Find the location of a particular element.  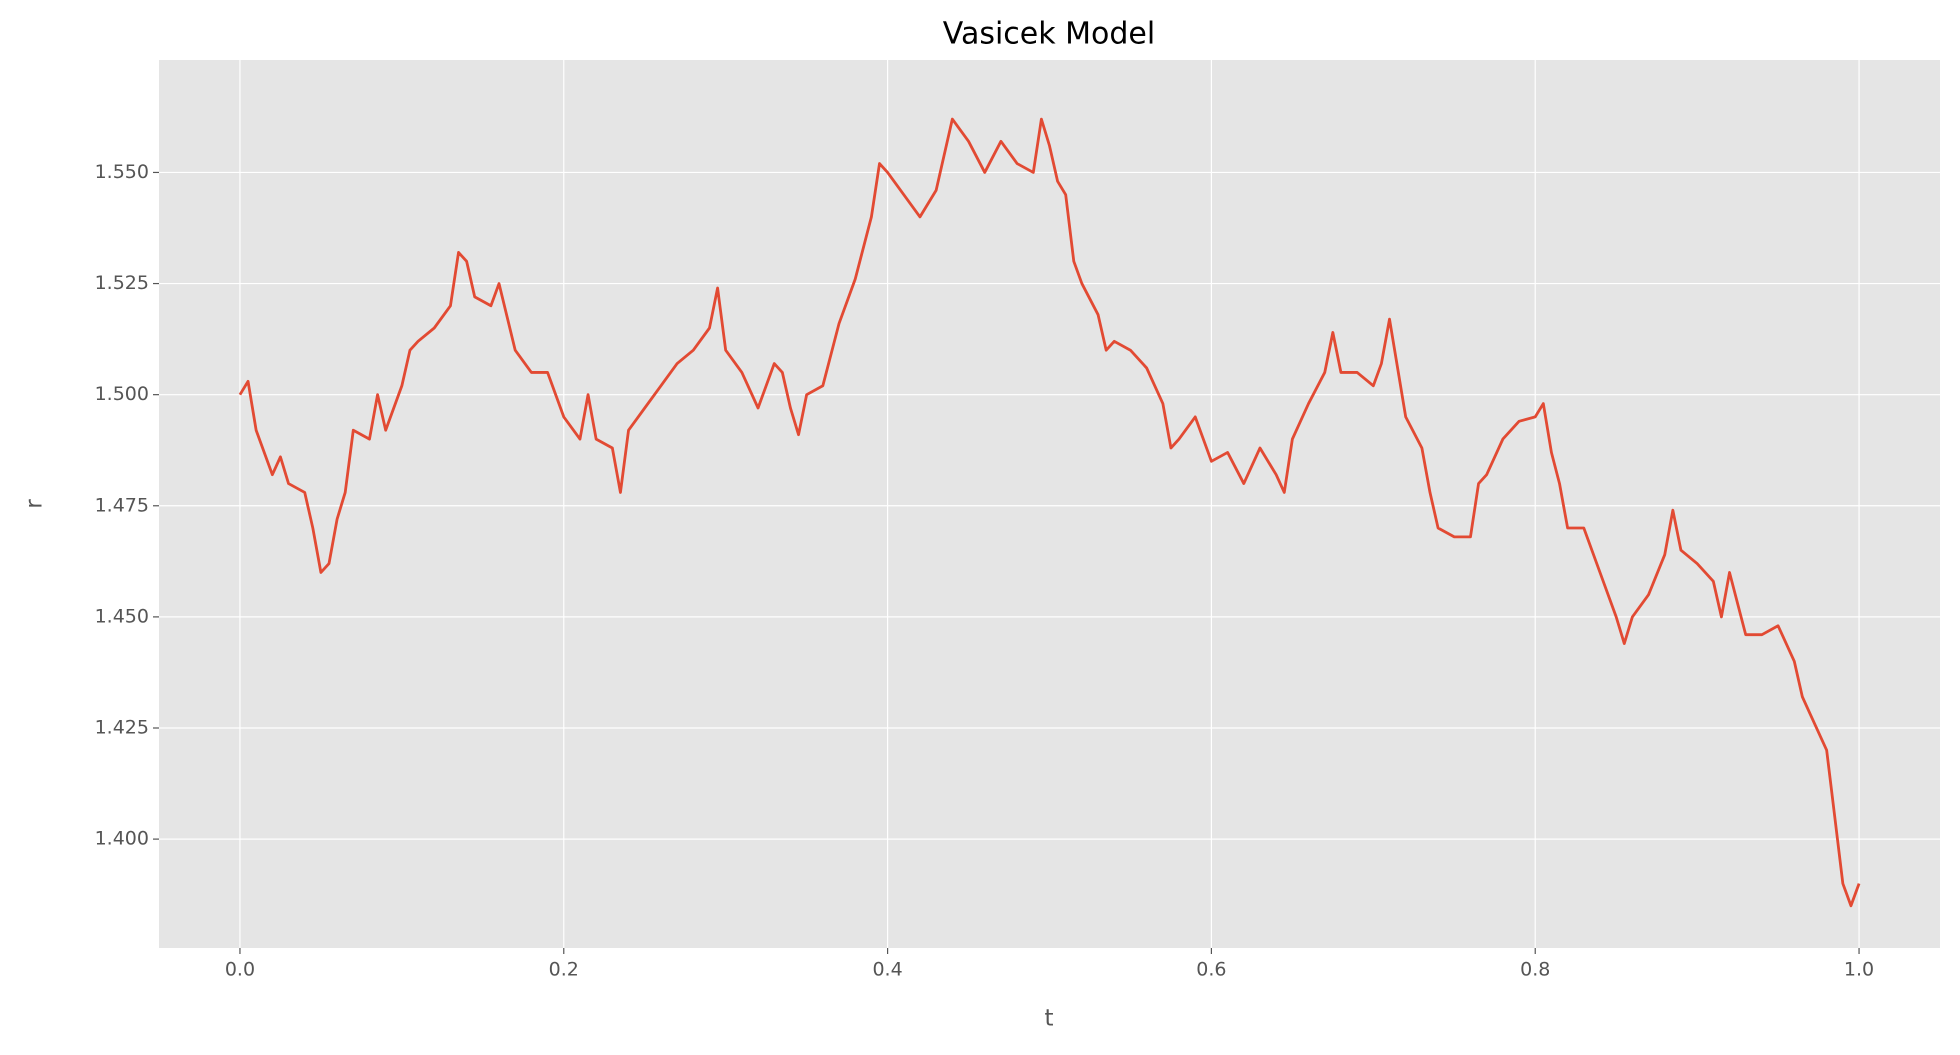

y-tick-label: 1.425 is located at coordinates (122, 728).